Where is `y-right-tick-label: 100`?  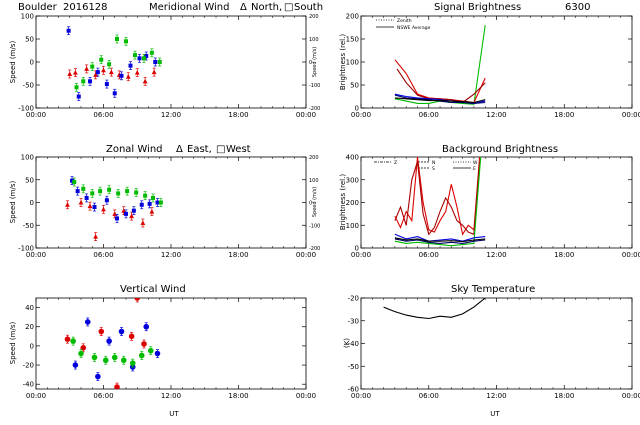
y-right-tick-label: 100 is located at coordinates (314, 181).